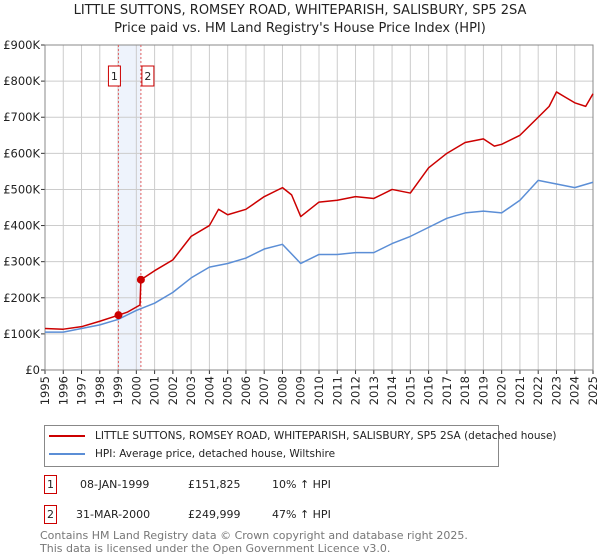 This screenshot has width=600, height=560. Describe the element at coordinates (392, 390) in the screenshot. I see `x-tick-label: 2014` at that location.